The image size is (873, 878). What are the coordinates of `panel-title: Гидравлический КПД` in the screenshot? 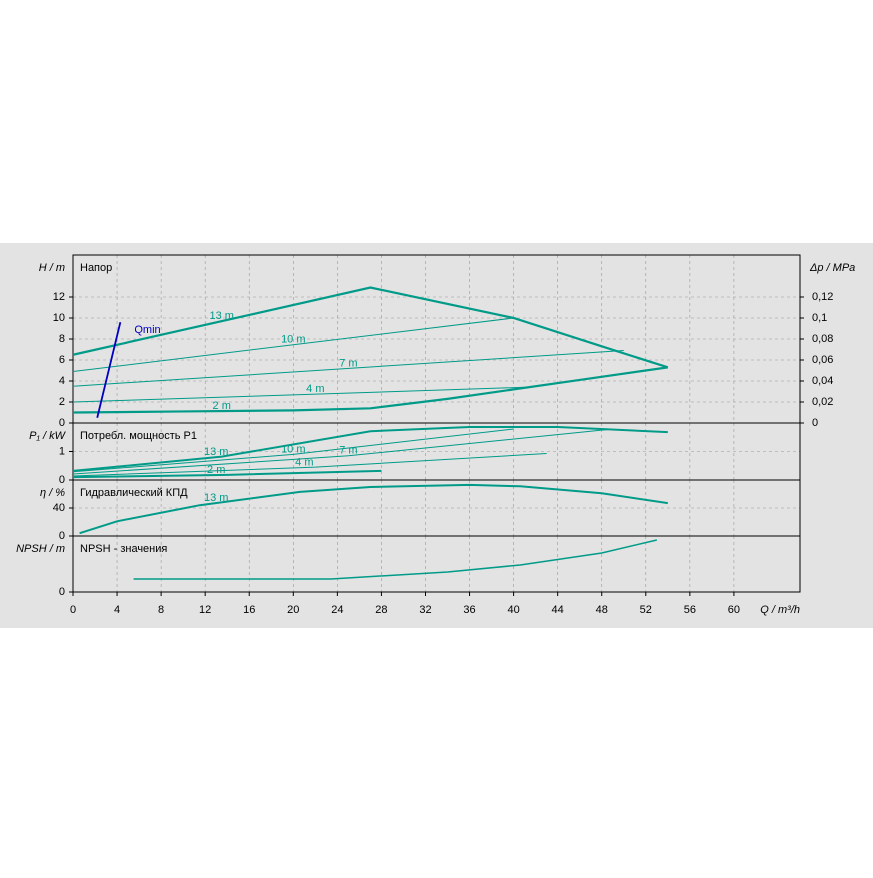 It's located at (134, 493).